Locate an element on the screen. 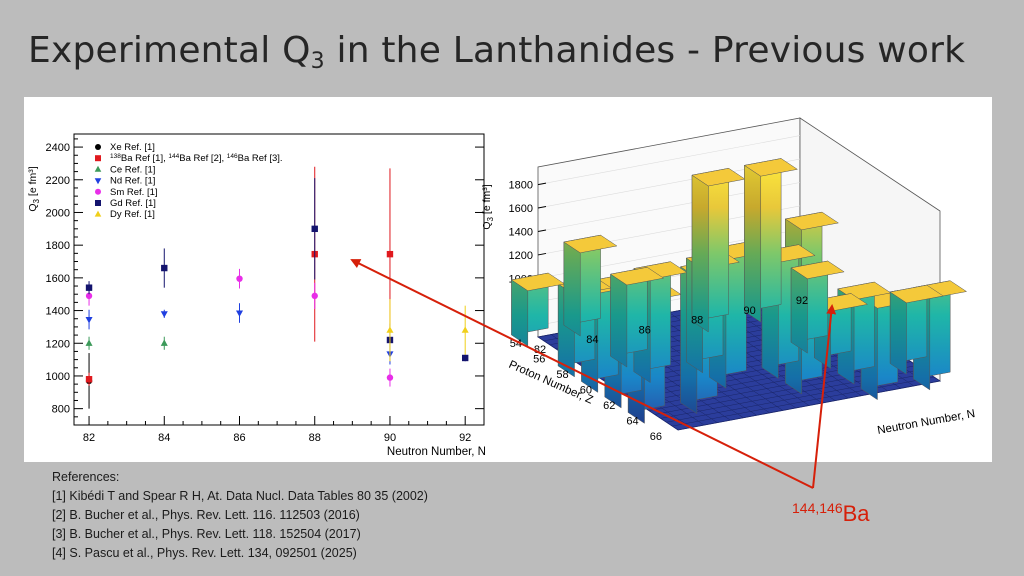 The height and width of the screenshot is (576, 1024). y-tick-label: 1000 is located at coordinates (58, 377).